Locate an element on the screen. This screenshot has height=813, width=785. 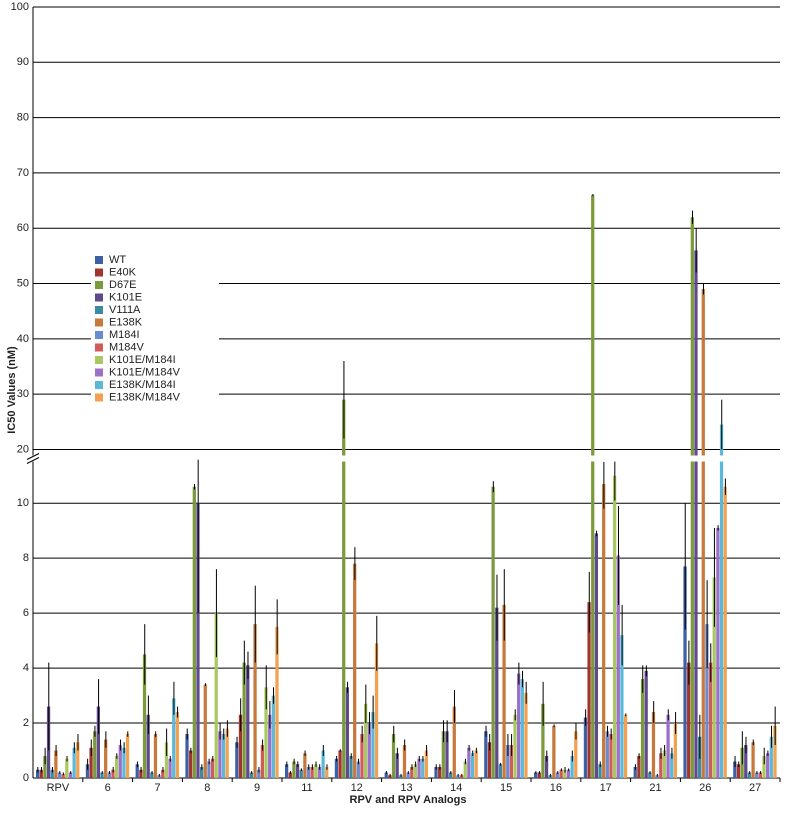
y-tick-label: 4 is located at coordinates (26, 668).